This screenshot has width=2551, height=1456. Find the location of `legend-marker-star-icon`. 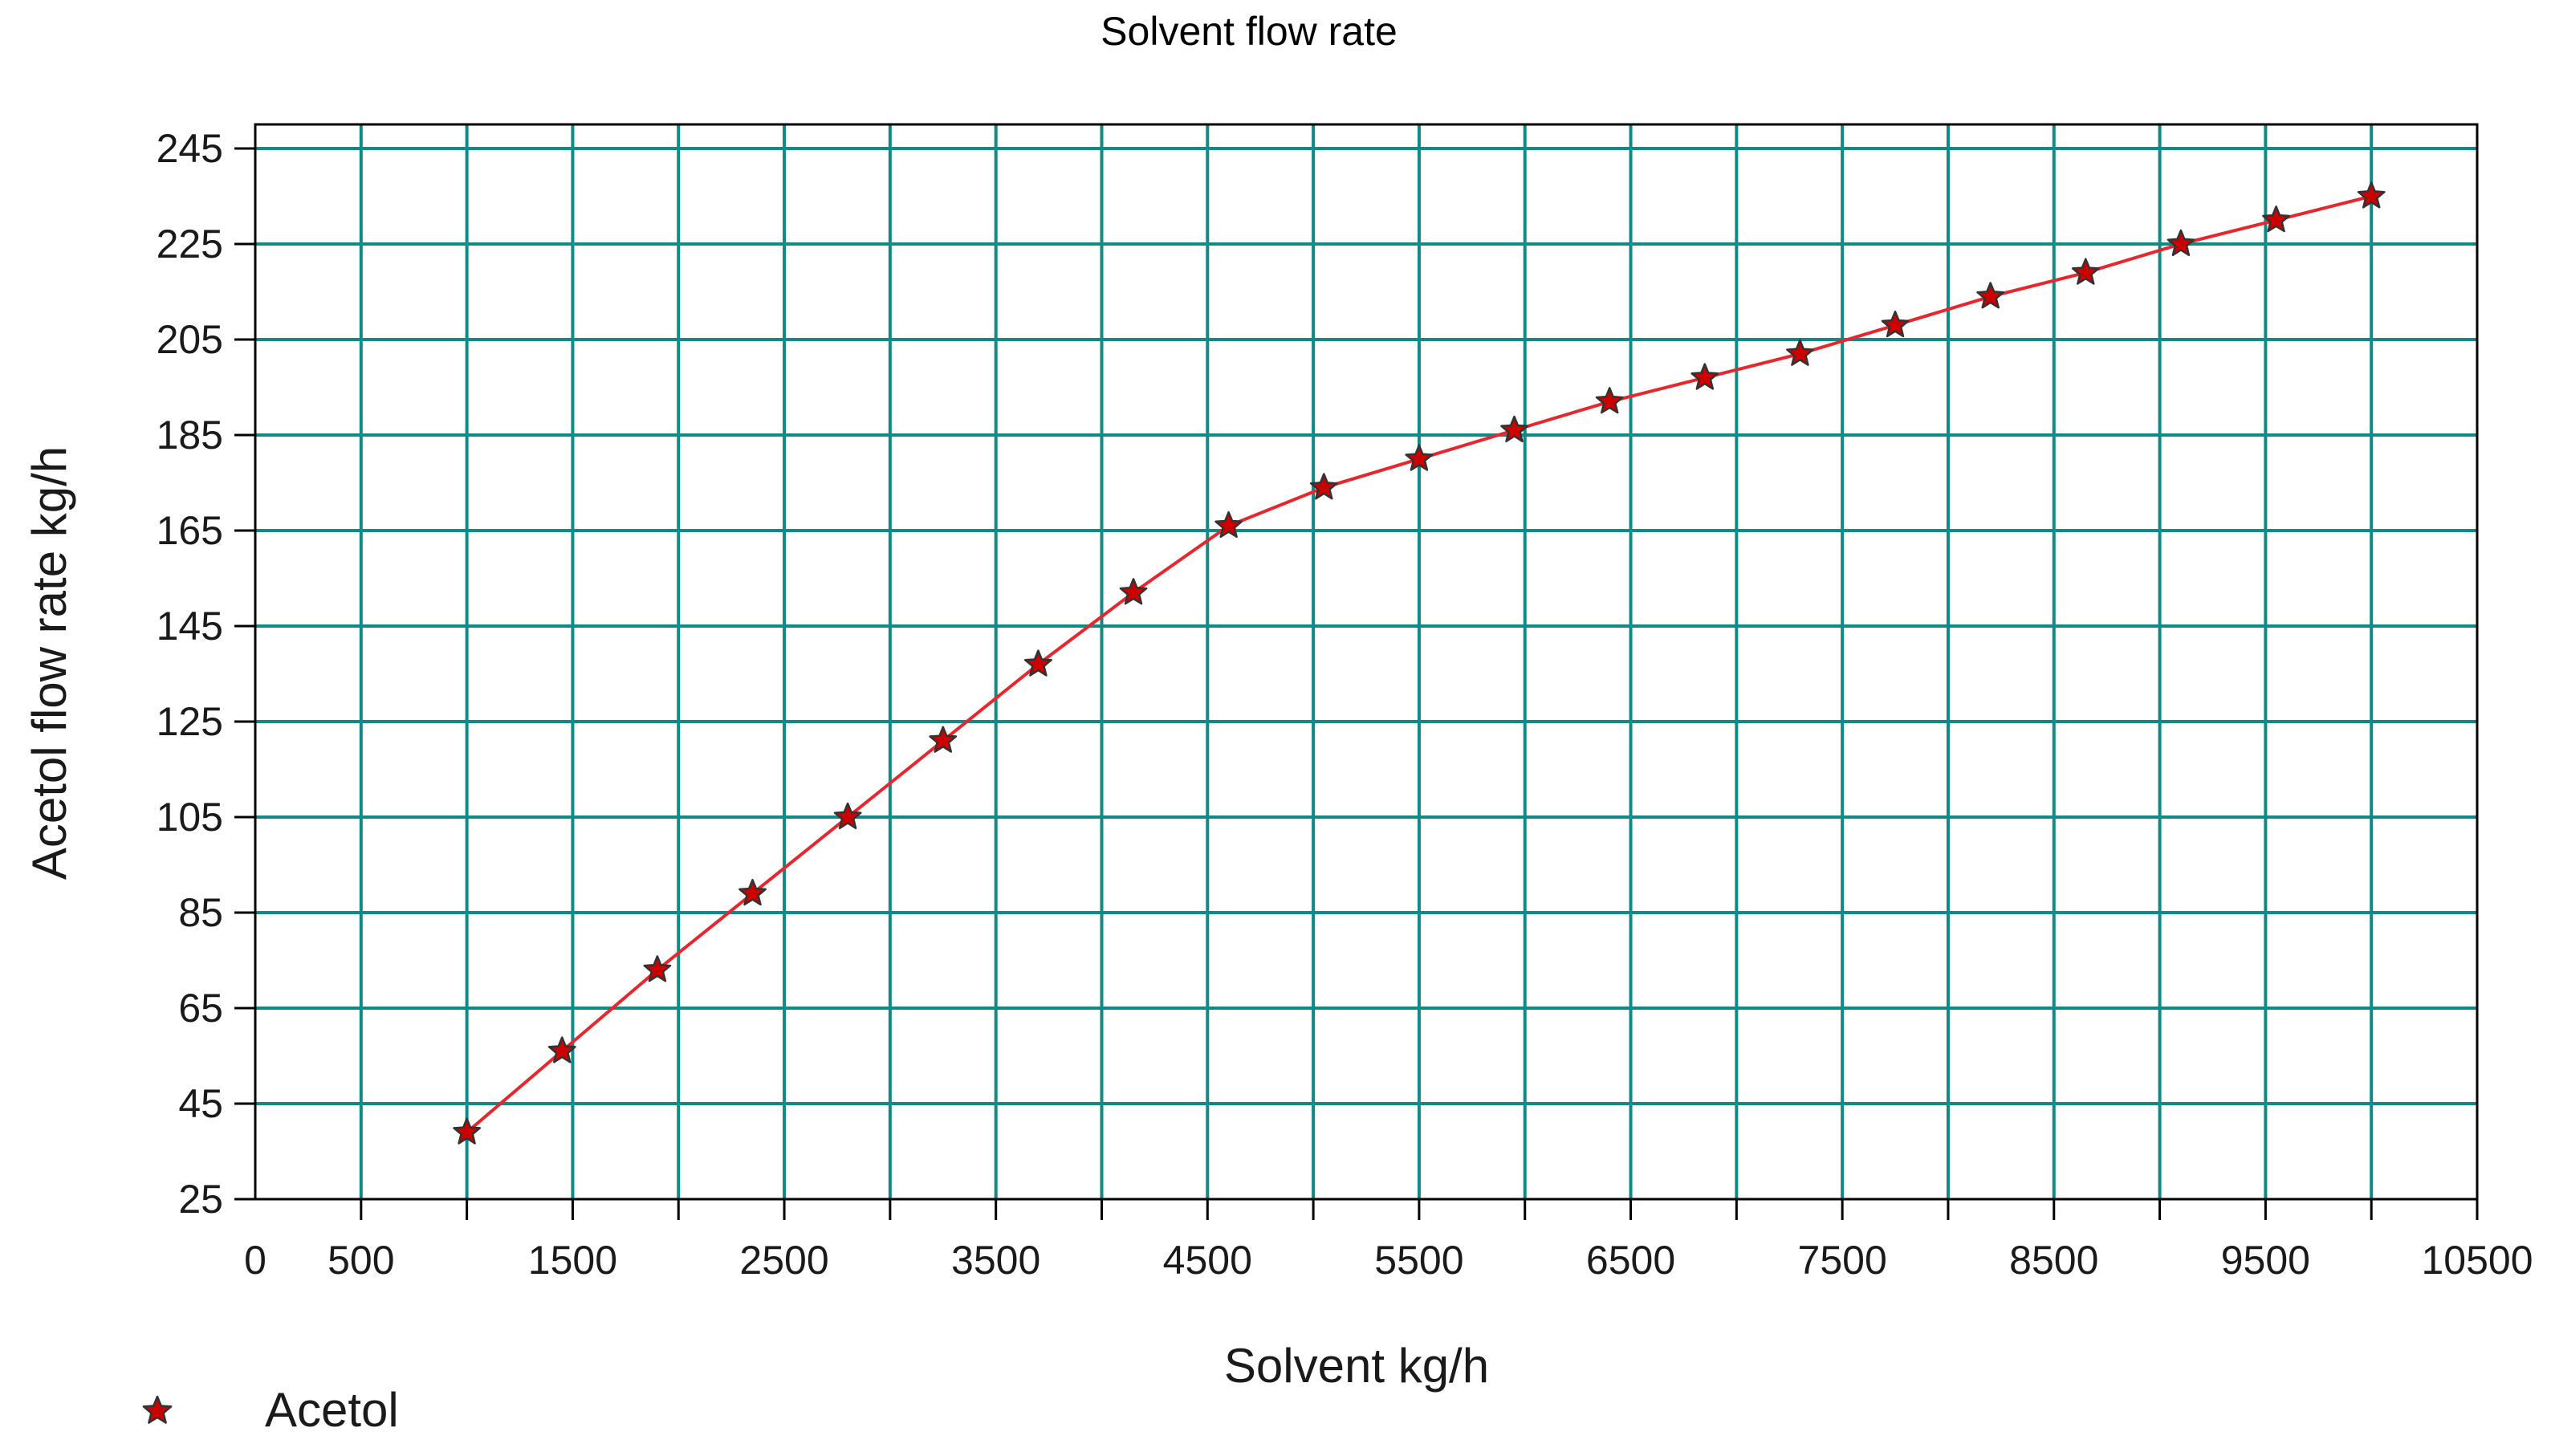

legend-marker-star-icon is located at coordinates (157, 1409).